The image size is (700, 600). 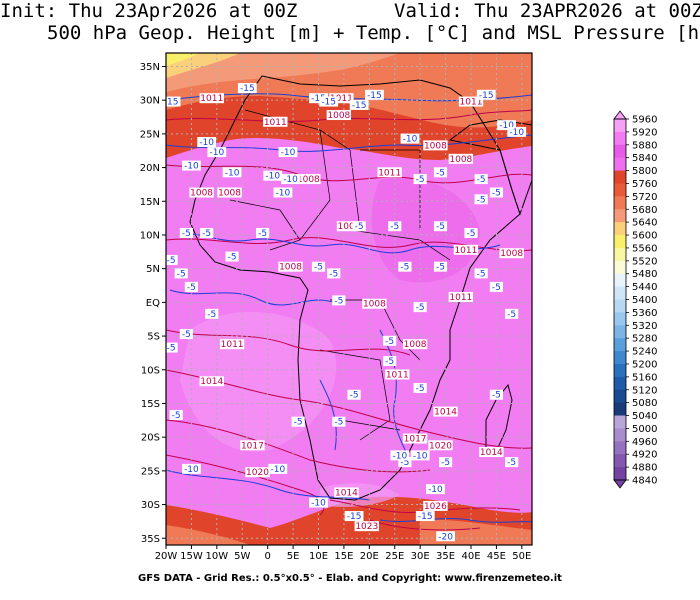 I want to click on lat-tick-label: 15S, so click(x=150, y=404).